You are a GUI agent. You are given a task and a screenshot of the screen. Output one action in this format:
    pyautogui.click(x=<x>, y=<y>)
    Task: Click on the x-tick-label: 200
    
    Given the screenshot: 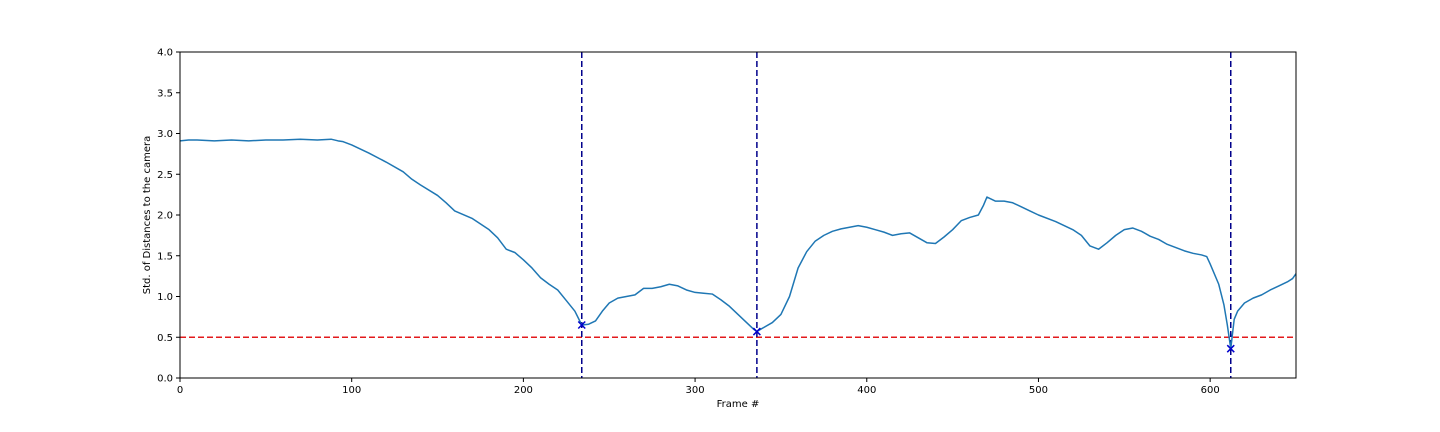 What is the action you would take?
    pyautogui.click(x=523, y=390)
    